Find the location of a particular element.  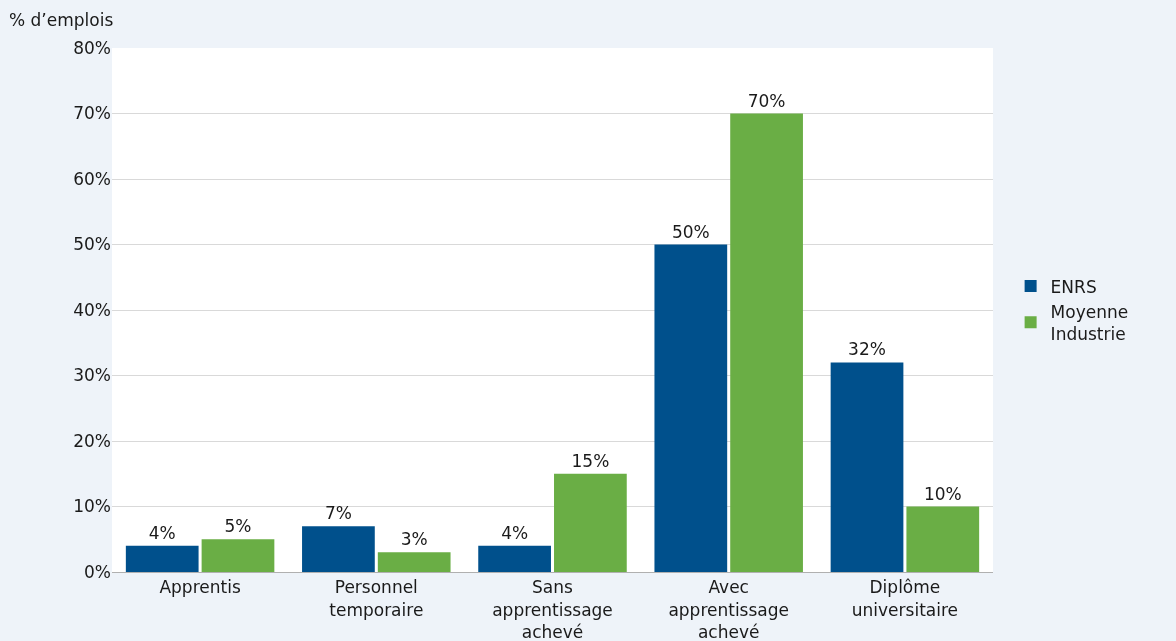

y-tick-label: 30% is located at coordinates (92, 375).